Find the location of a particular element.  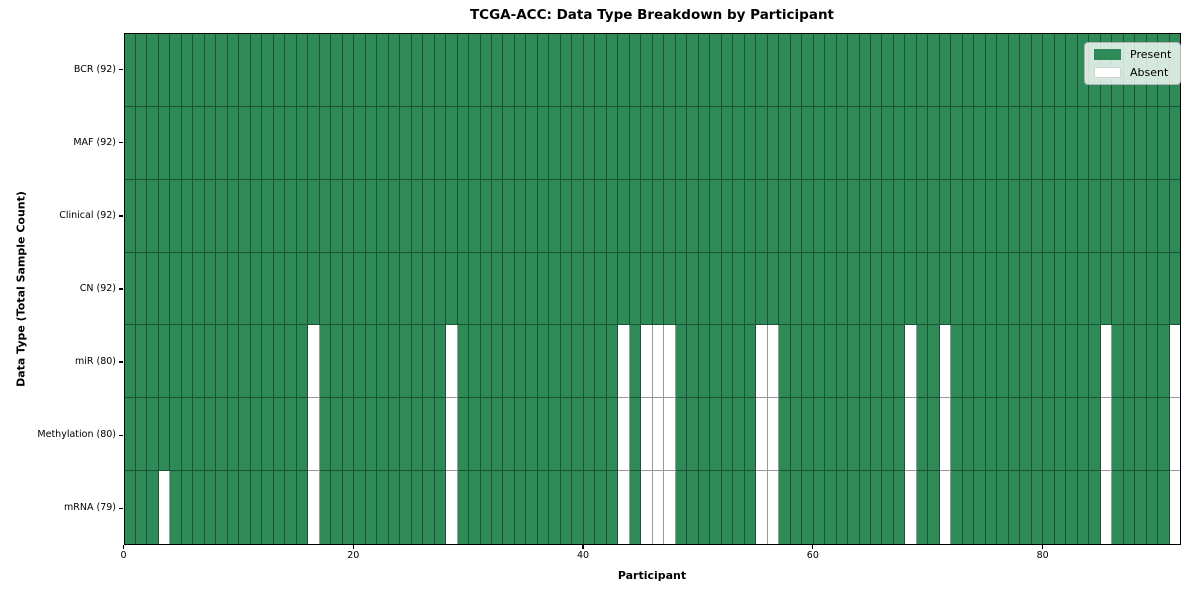

legend-label-absent: Absent is located at coordinates (1149, 72).